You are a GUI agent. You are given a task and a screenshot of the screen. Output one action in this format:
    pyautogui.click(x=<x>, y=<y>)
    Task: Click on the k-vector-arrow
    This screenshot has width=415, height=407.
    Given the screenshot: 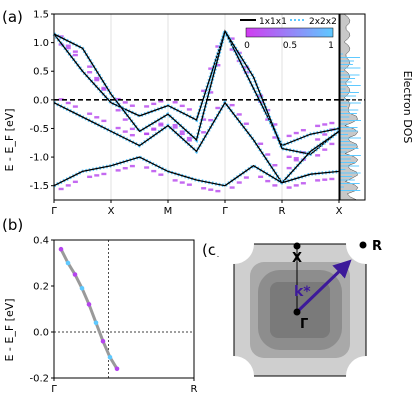 What is the action you would take?
    pyautogui.click(x=323, y=286)
    